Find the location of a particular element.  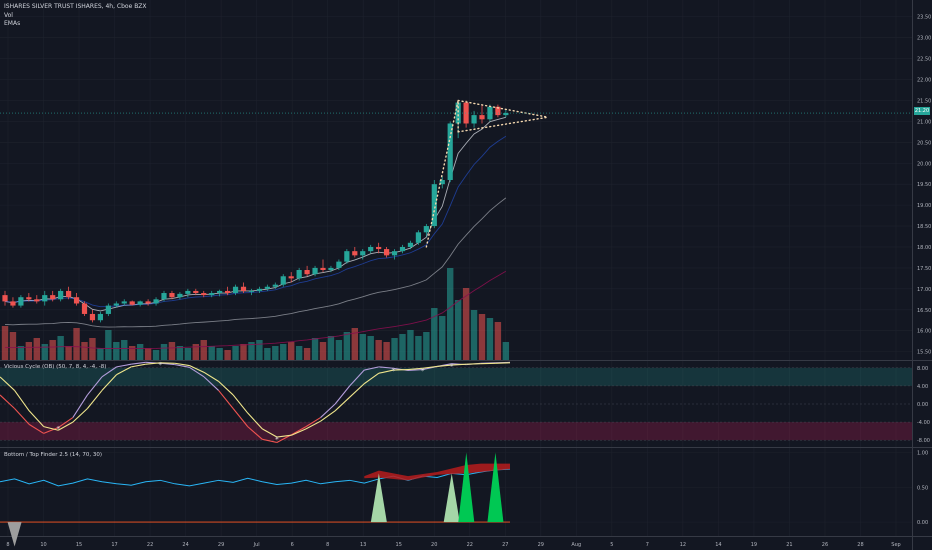

y-tick-label: 22.00 is located at coordinates (924, 81).